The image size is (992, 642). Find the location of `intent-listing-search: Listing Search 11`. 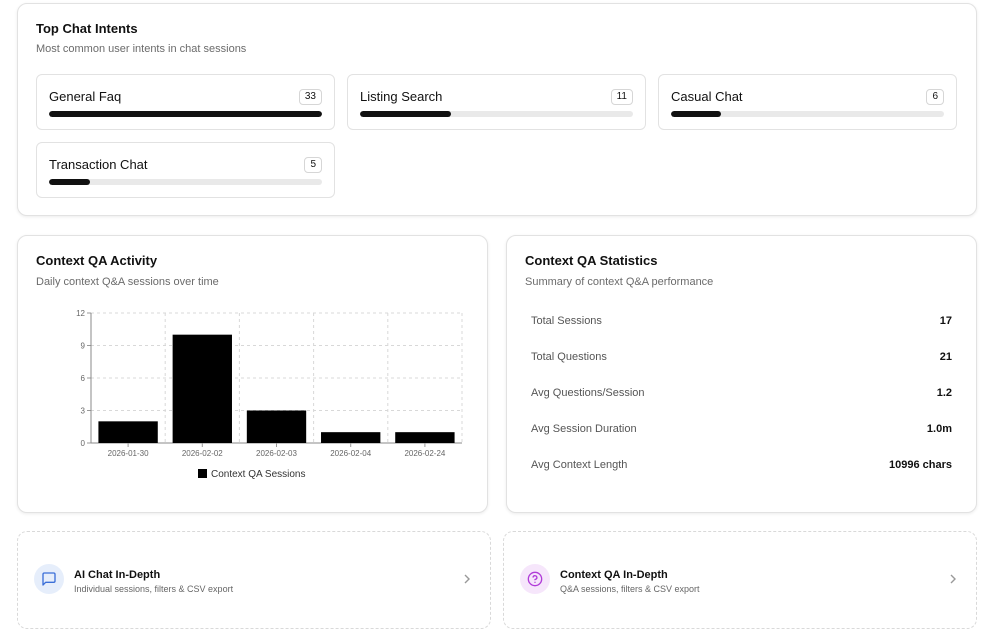

intent-listing-search: Listing Search 11 is located at coordinates (496, 102).